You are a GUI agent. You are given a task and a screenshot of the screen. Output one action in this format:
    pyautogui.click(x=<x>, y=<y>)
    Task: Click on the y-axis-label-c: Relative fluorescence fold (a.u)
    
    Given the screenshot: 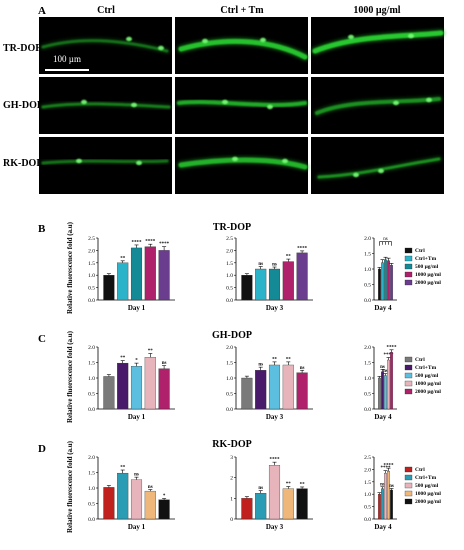 What is the action you would take?
    pyautogui.click(x=70, y=376)
    